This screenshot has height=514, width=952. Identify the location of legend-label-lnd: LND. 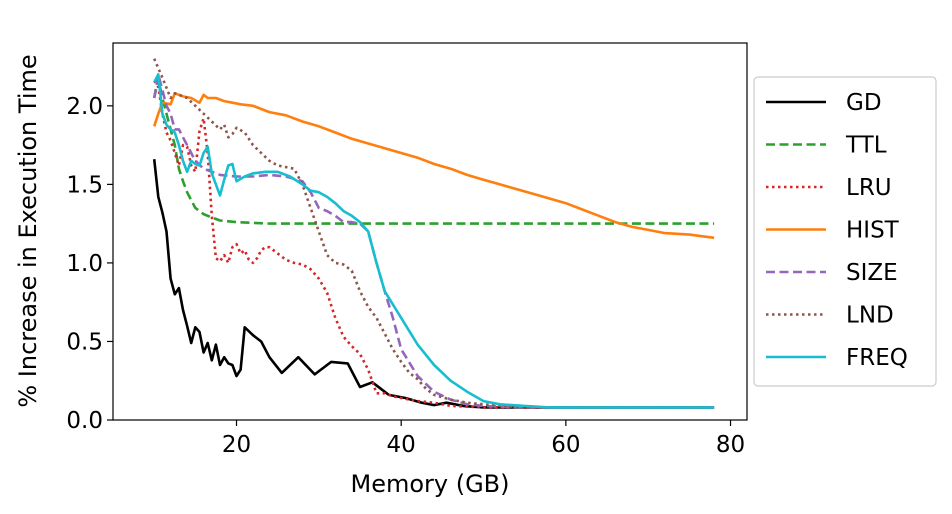
(870, 316).